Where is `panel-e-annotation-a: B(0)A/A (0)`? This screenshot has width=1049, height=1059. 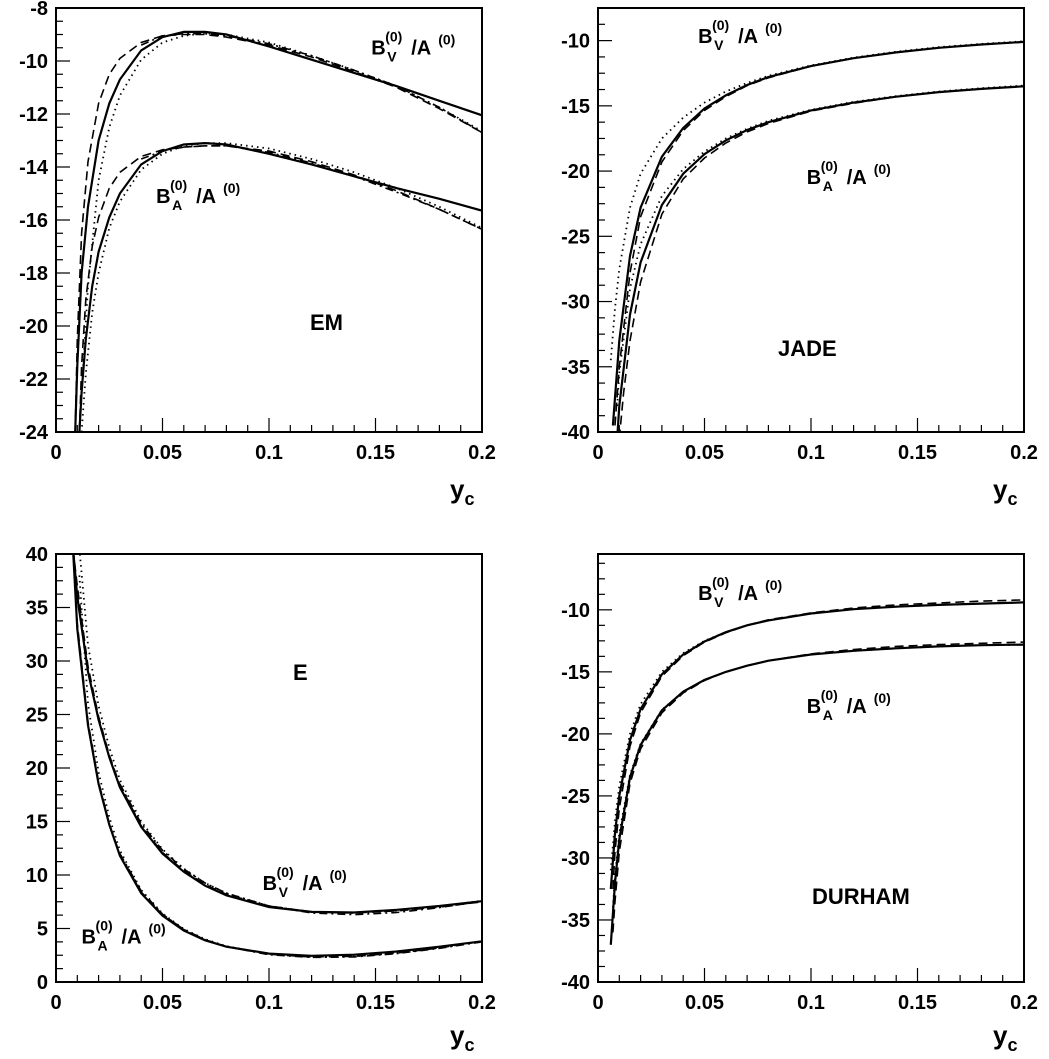 panel-e-annotation-a: B(0)A/A (0) is located at coordinates (124, 935).